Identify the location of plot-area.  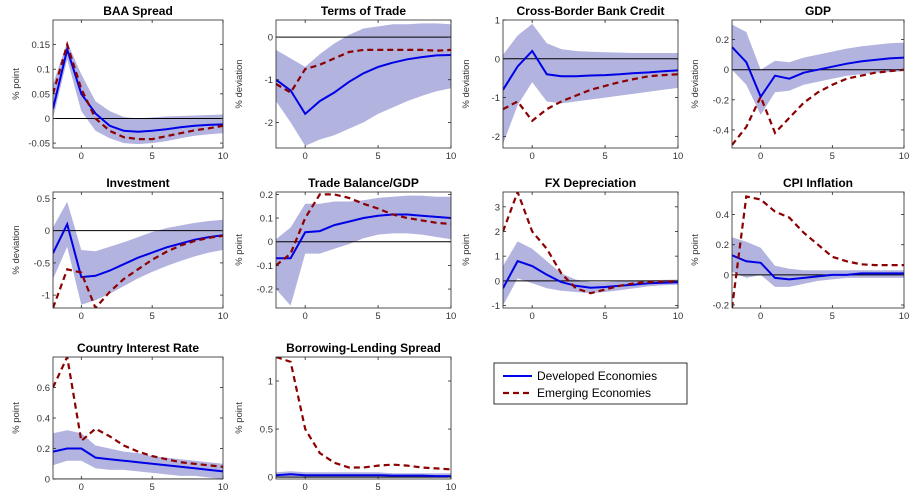
(363, 418).